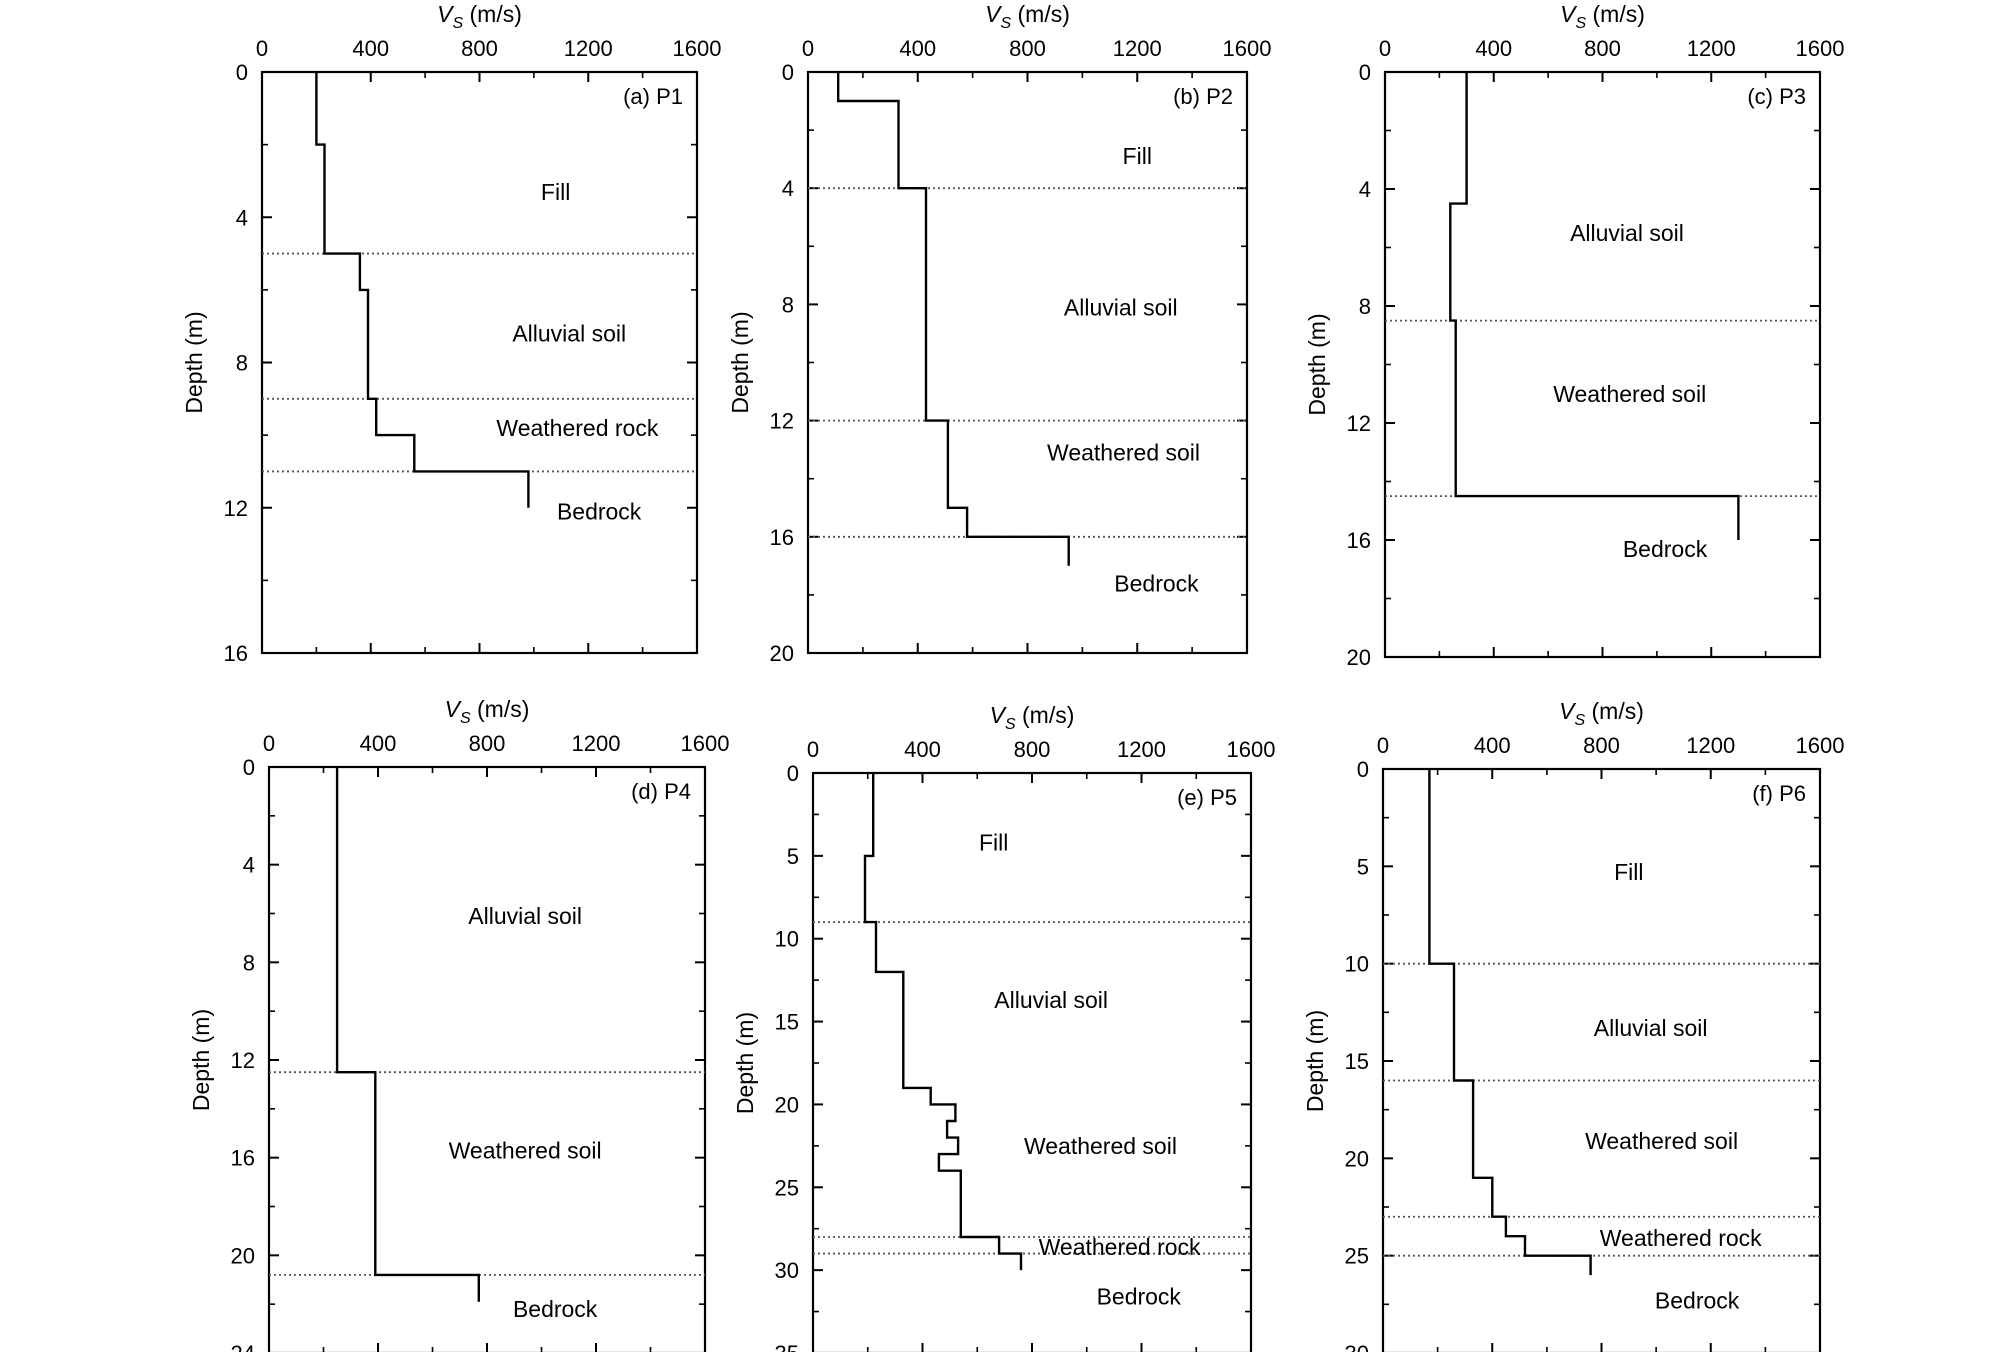 The width and height of the screenshot is (2008, 1357). Describe the element at coordinates (1363, 866) in the screenshot. I see `y-tick-label: 5` at that location.